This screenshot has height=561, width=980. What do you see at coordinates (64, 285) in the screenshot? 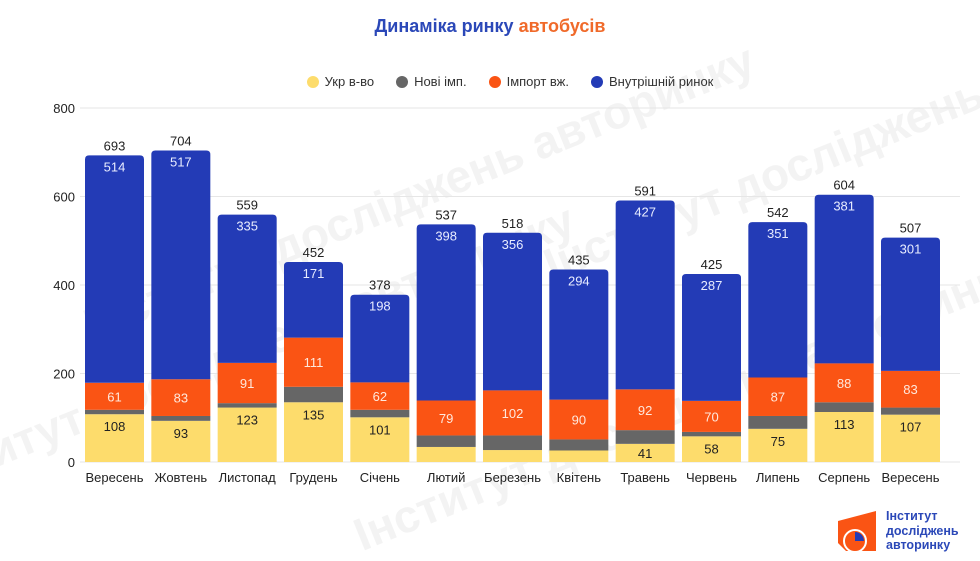
I see `y-tick-label: 400` at bounding box center [64, 285].